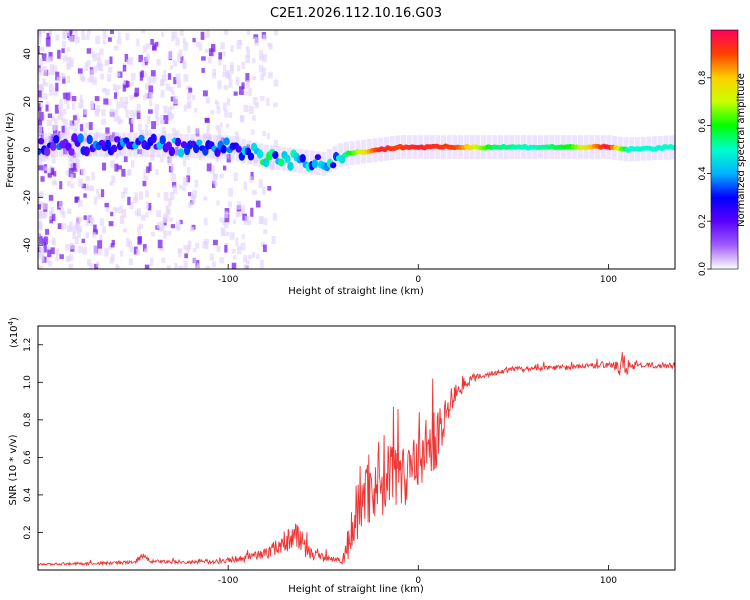  Describe the element at coordinates (84, 144) in the screenshot. I see `spectrogram-halo-cell` at that location.